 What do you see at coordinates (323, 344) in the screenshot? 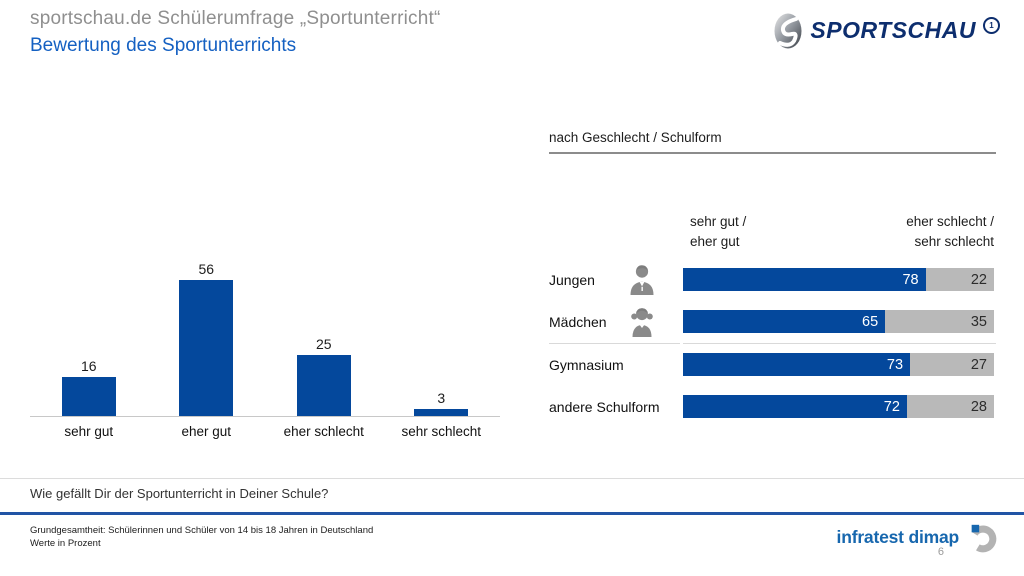
I see `bar-value-label: 25` at bounding box center [323, 344].